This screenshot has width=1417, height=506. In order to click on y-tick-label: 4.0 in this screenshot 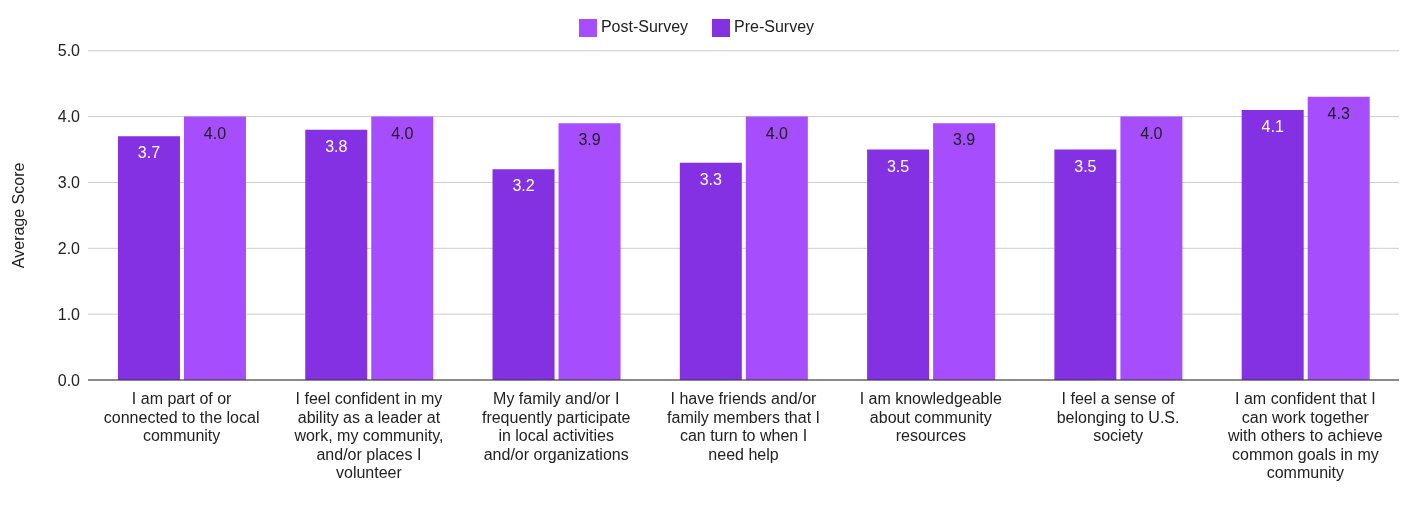, I will do `click(69, 117)`.